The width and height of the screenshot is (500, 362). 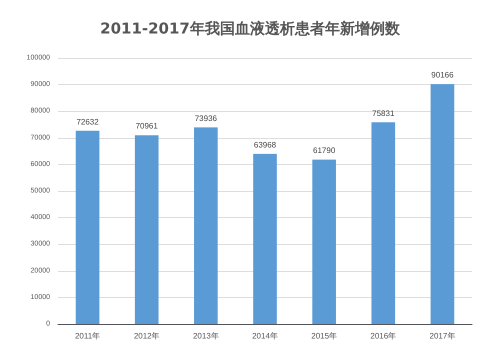 What do you see at coordinates (324, 151) in the screenshot?
I see `data-label: 61790` at bounding box center [324, 151].